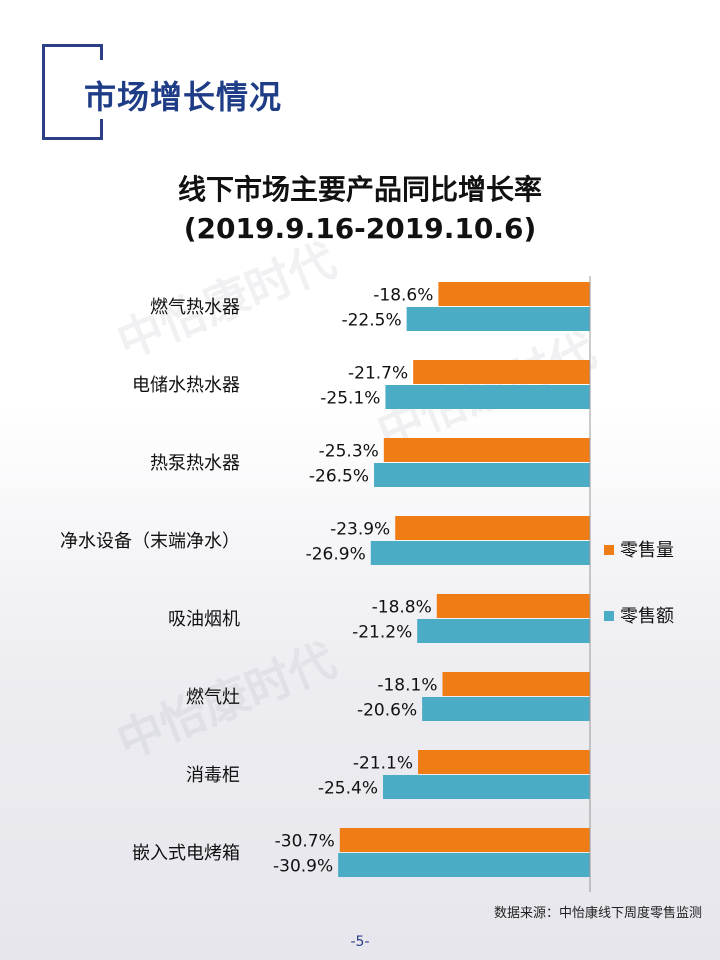 This screenshot has height=960, width=720. Describe the element at coordinates (195, 463) in the screenshot. I see `category-label: 热泵热水器` at that location.